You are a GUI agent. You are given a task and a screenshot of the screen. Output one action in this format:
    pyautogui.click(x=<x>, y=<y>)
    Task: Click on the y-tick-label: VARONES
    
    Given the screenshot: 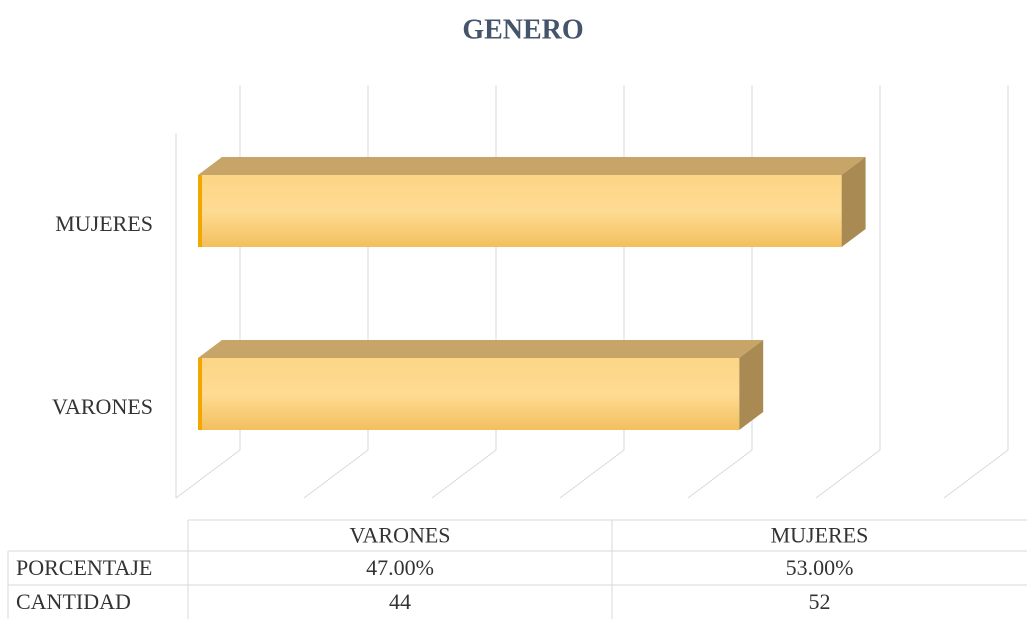 What is the action you would take?
    pyautogui.click(x=102, y=406)
    